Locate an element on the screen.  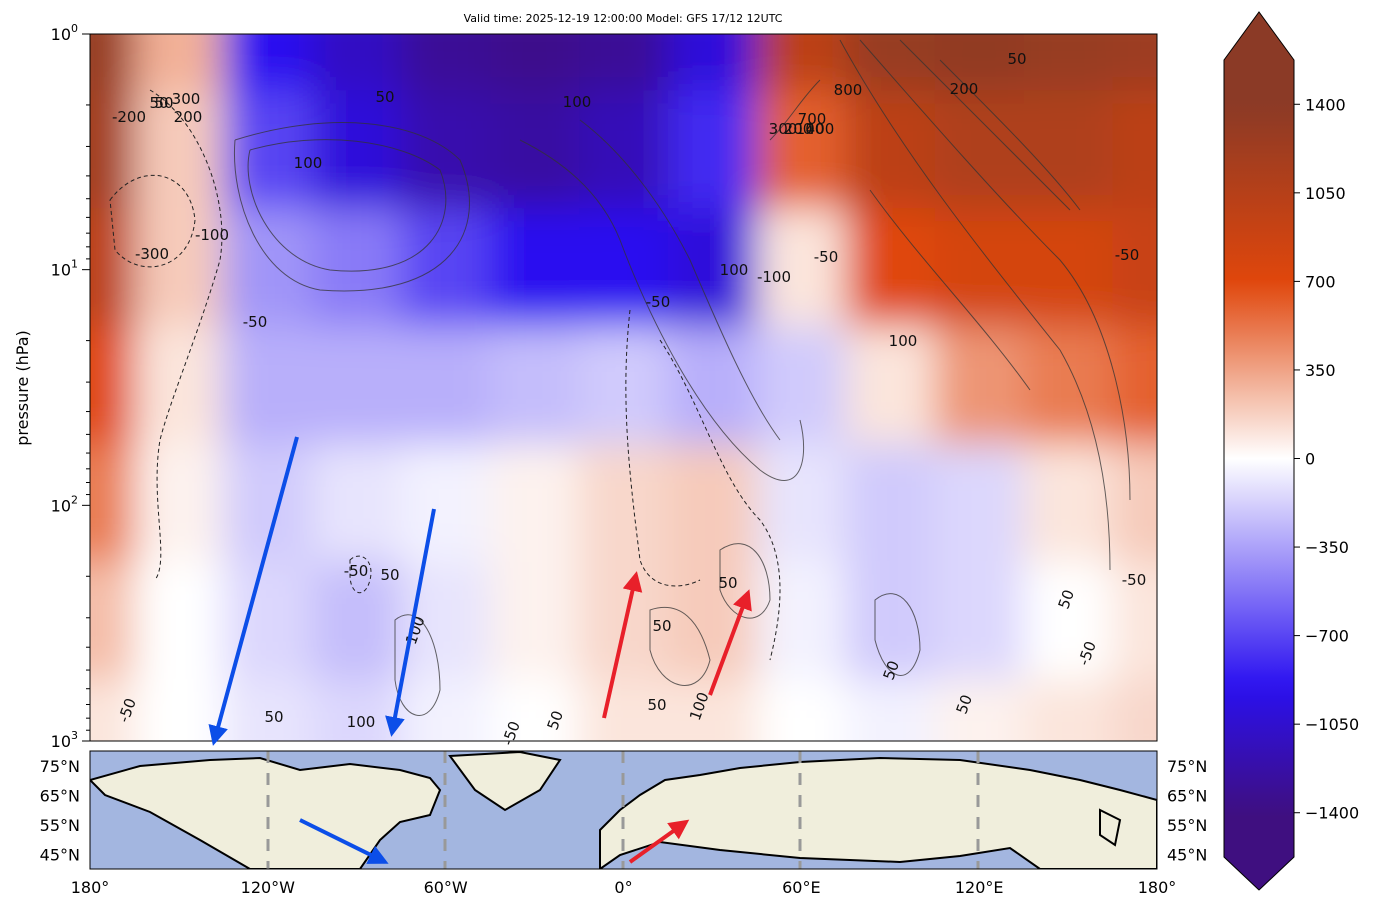
greenland is located at coordinates (505, 781).